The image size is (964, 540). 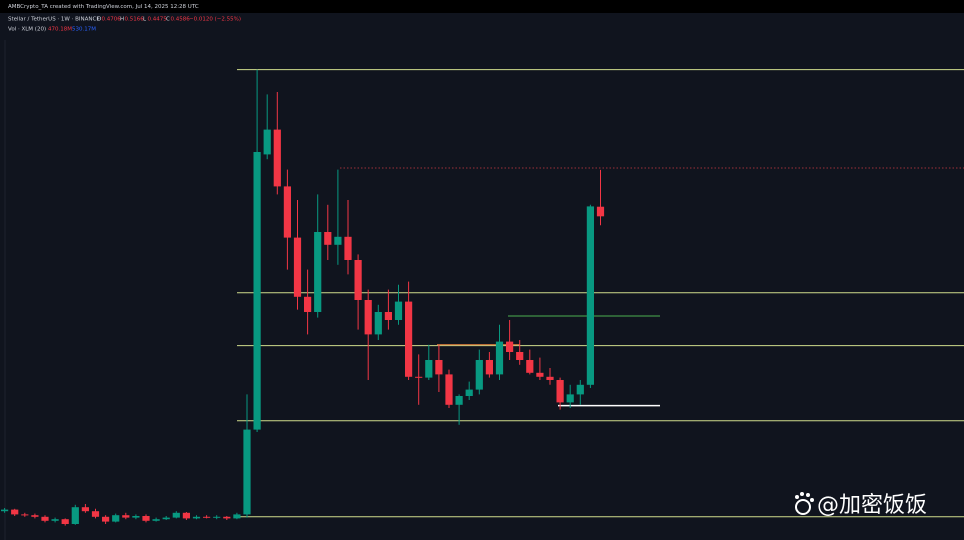 I want to click on ohlc-change: −0.0120 (−2.55%), so click(x=215, y=20).